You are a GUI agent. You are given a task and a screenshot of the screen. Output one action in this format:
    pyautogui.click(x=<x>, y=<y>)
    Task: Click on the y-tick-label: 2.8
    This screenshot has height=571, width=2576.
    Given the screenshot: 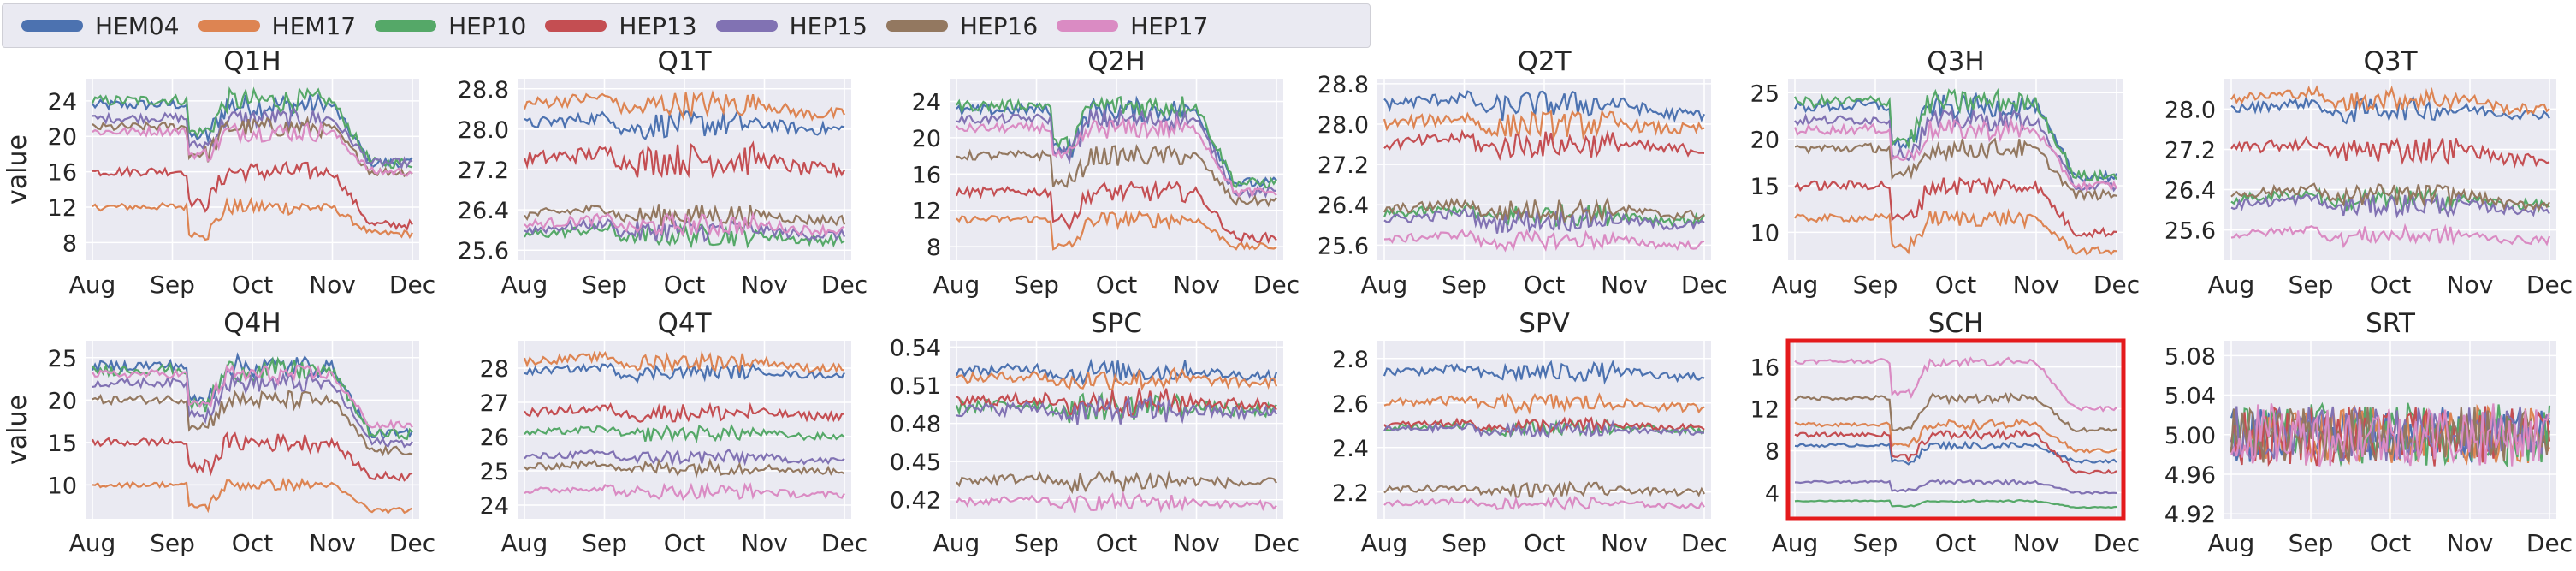 What is the action you would take?
    pyautogui.click(x=1350, y=360)
    